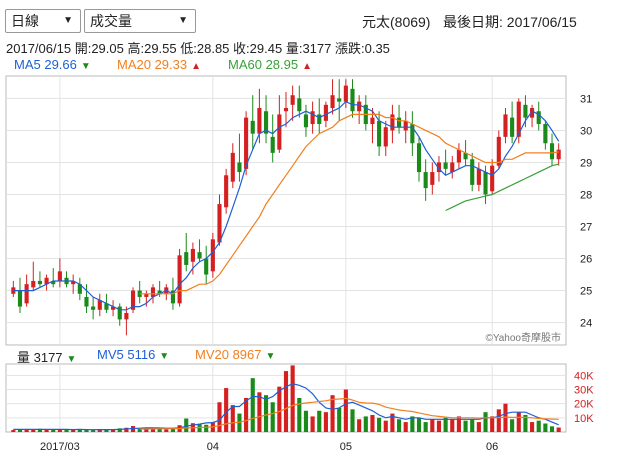 This screenshot has width=621, height=463. What do you see at coordinates (45, 64) in the screenshot?
I see `ma5-label: MA5 29.66` at bounding box center [45, 64].